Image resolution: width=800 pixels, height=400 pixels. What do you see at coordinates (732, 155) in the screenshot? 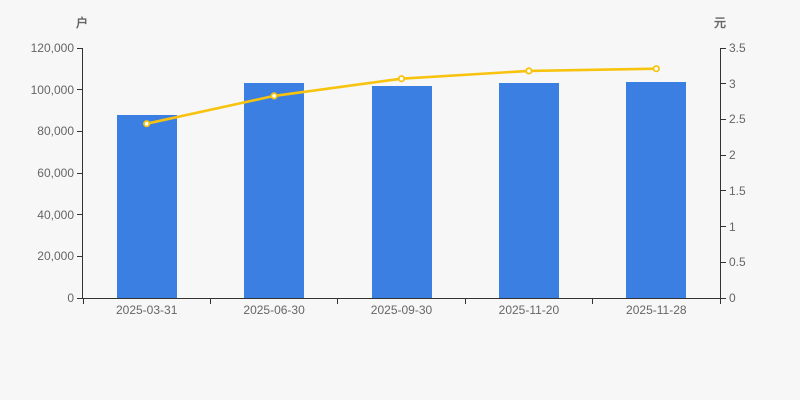
I see `right-axis-tick-label: 2` at bounding box center [732, 155].